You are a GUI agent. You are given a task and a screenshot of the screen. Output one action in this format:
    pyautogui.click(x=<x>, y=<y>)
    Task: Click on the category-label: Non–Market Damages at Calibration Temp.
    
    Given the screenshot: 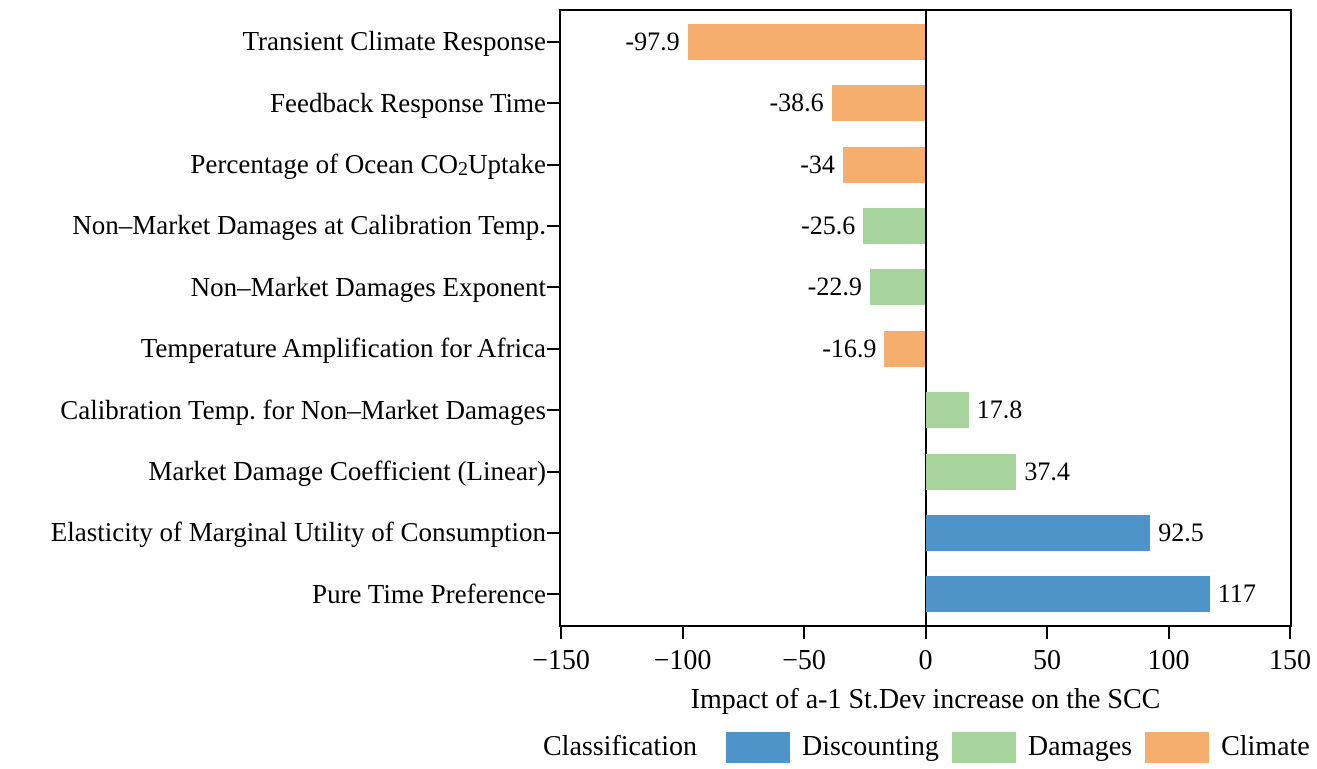 What is the action you would take?
    pyautogui.click(x=309, y=225)
    